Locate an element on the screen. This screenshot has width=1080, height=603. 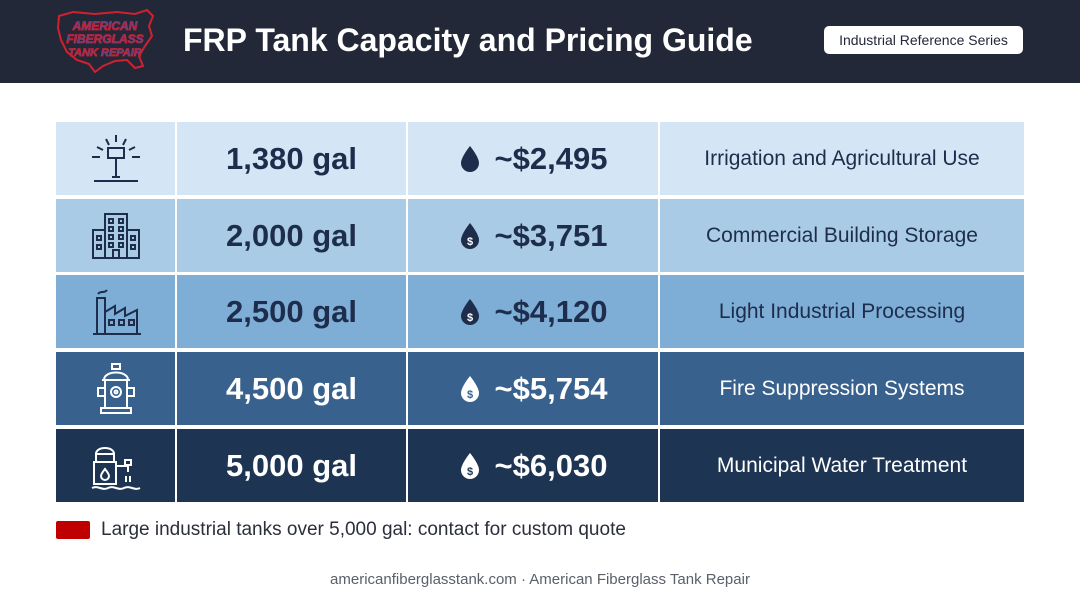
water-treatment-icon is located at coordinates (115, 468).